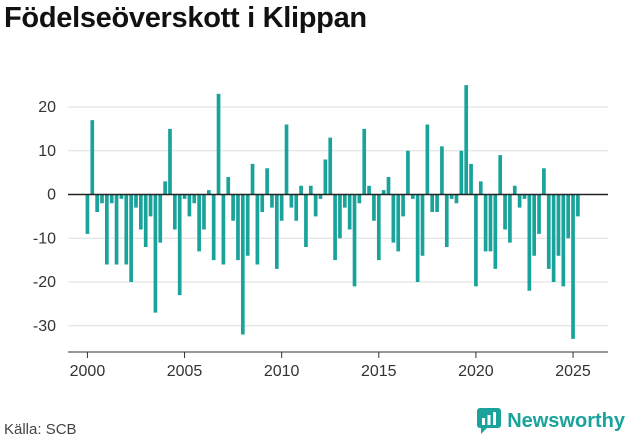 This screenshot has width=631, height=439. Describe the element at coordinates (573, 371) in the screenshot. I see `x-tick-label: 2025` at that location.